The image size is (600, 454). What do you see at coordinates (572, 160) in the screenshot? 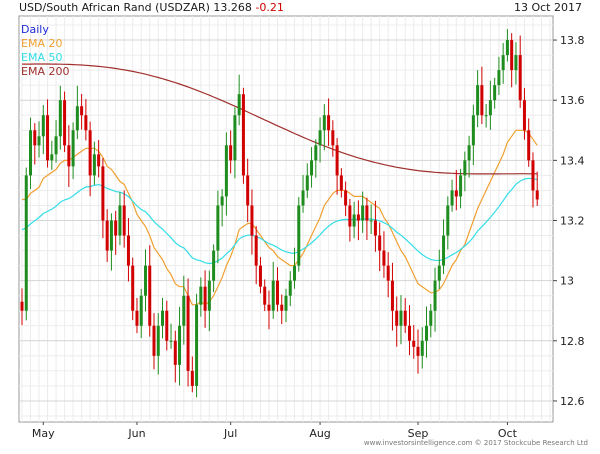
I see `y-tick-label: 13.4` at bounding box center [572, 160].